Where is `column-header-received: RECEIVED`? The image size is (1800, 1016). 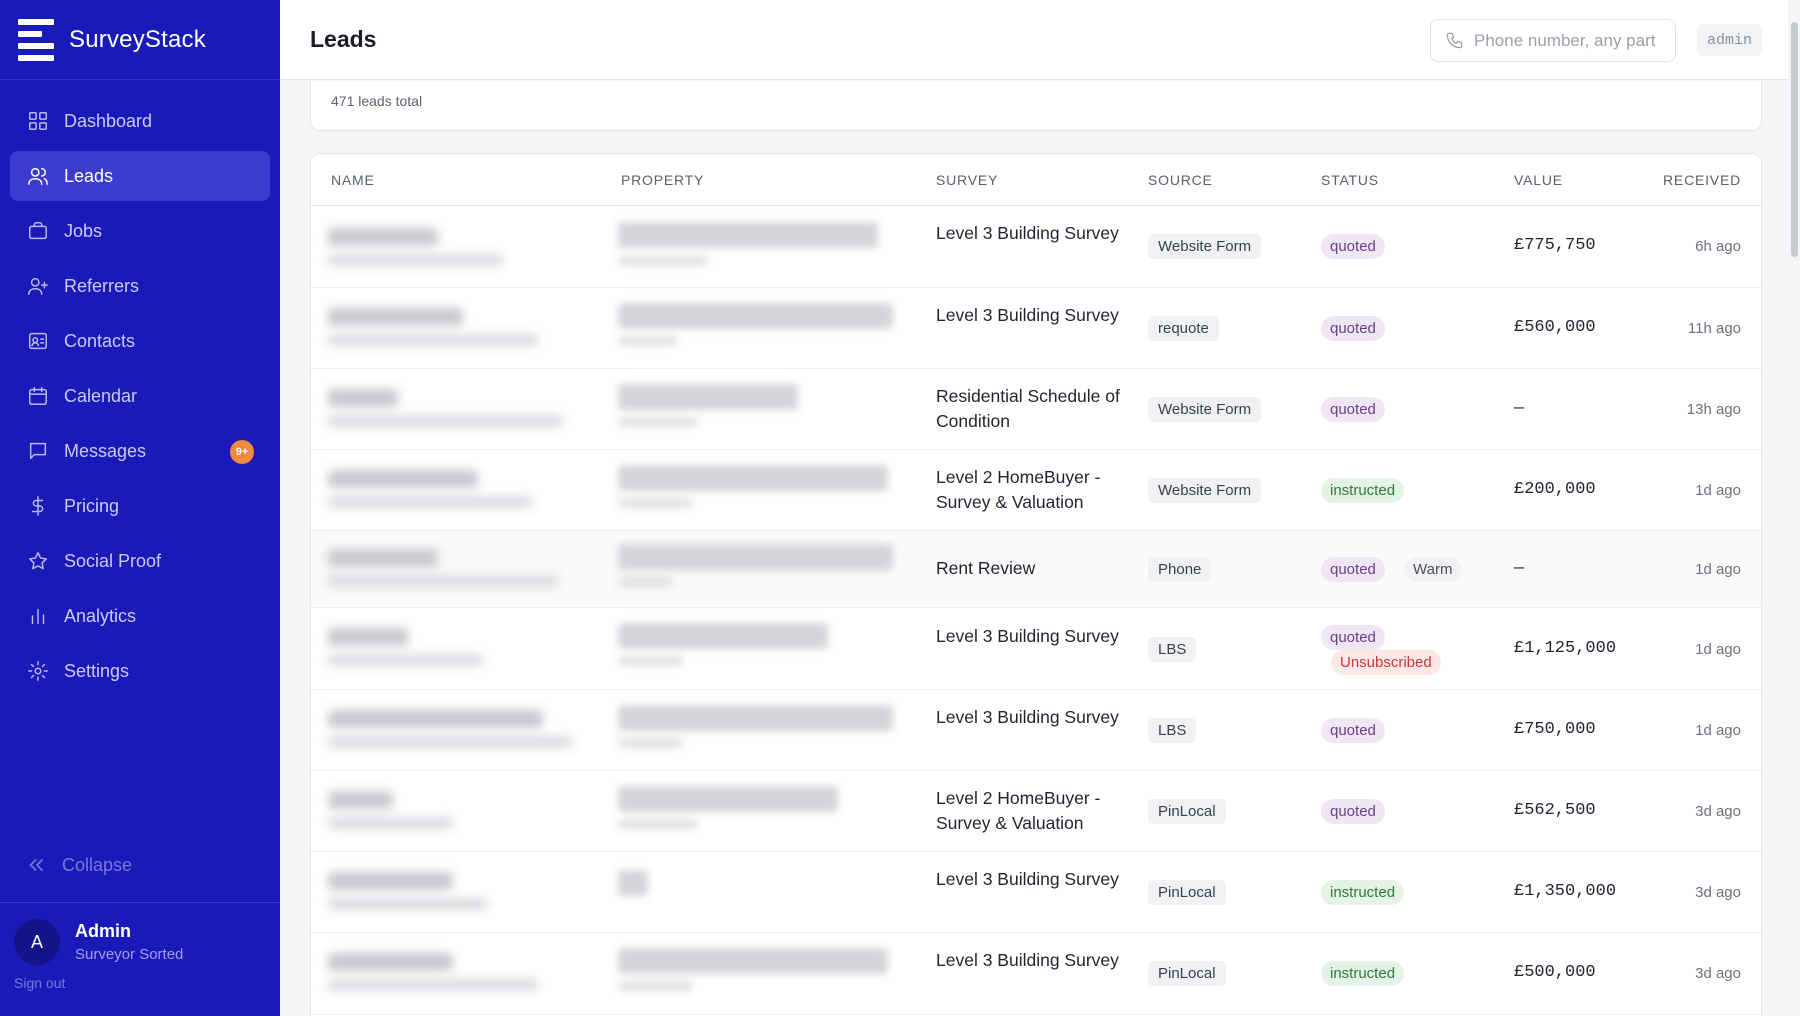
column-header-received: RECEIVED is located at coordinates (1702, 180).